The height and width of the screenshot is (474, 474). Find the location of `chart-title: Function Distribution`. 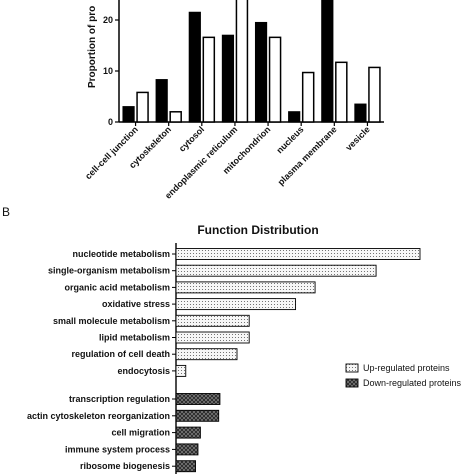

chart-title: Function Distribution is located at coordinates (257, 230).